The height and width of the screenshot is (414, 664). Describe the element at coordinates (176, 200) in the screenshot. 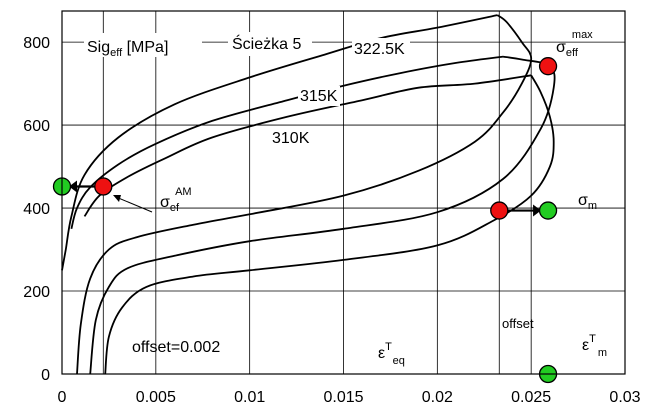

I see `sigma-ef-am-label: σefAM` at that location.